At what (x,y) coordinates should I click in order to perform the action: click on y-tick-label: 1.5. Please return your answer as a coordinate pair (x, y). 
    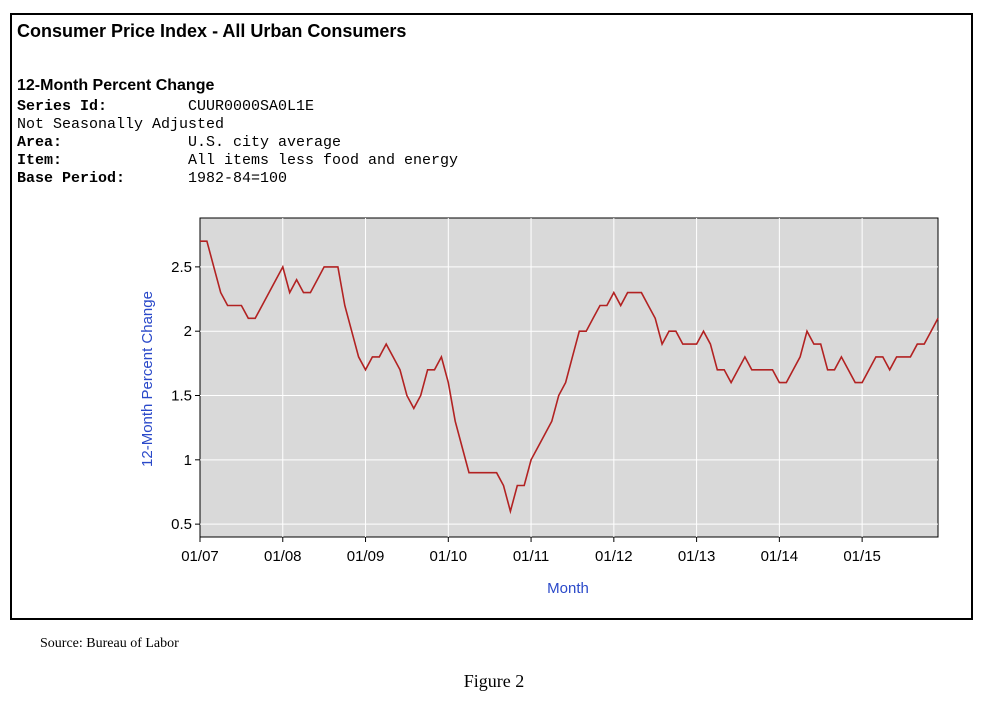
    Looking at the image, I should click on (181, 396).